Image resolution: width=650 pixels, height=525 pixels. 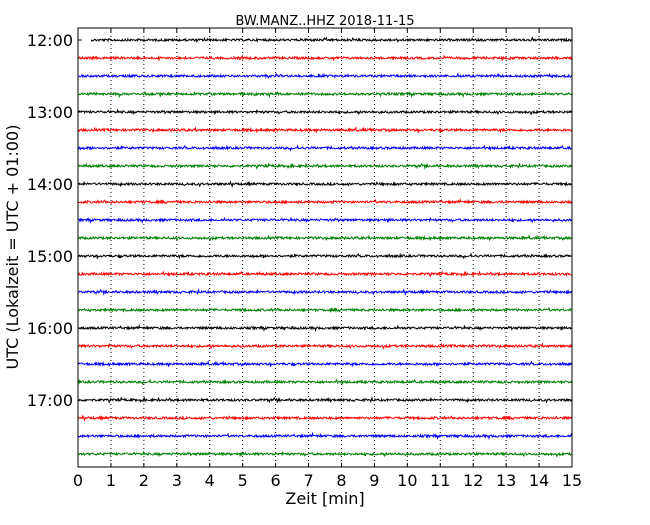 What do you see at coordinates (111, 480) in the screenshot?
I see `x-tick-label: 1` at bounding box center [111, 480].